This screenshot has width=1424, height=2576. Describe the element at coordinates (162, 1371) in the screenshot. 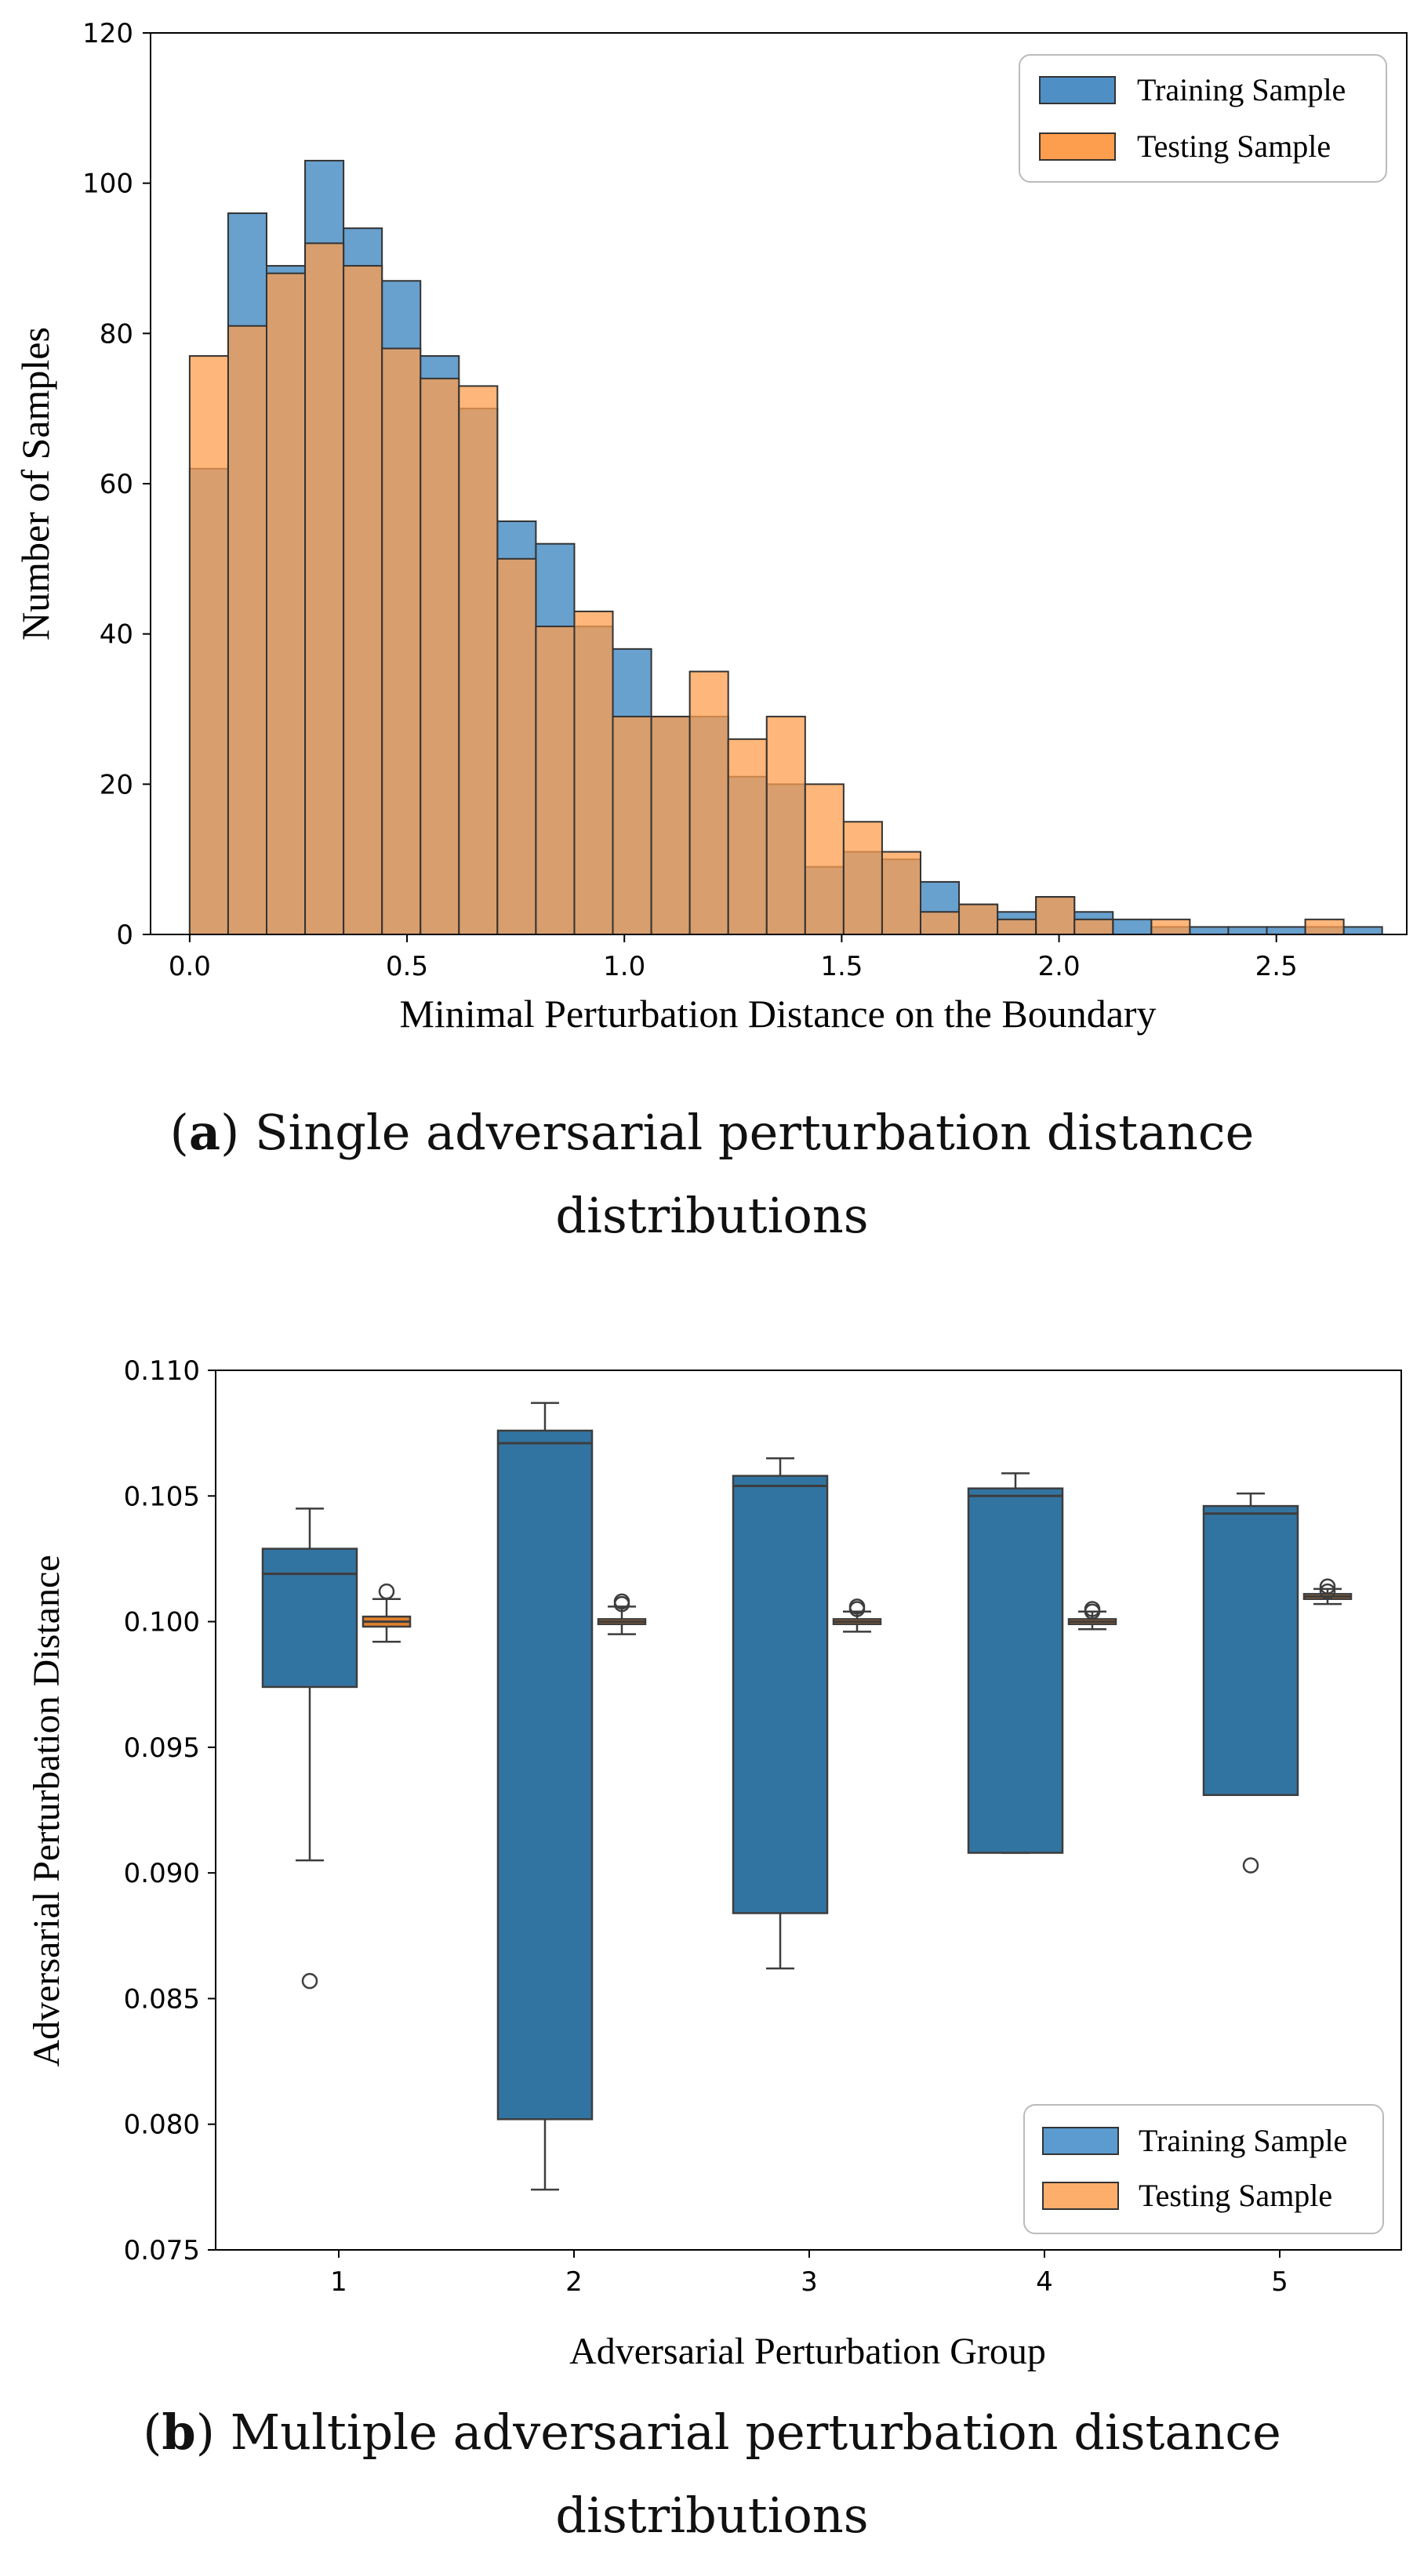

I see `y-tick-label: 0.110` at that location.